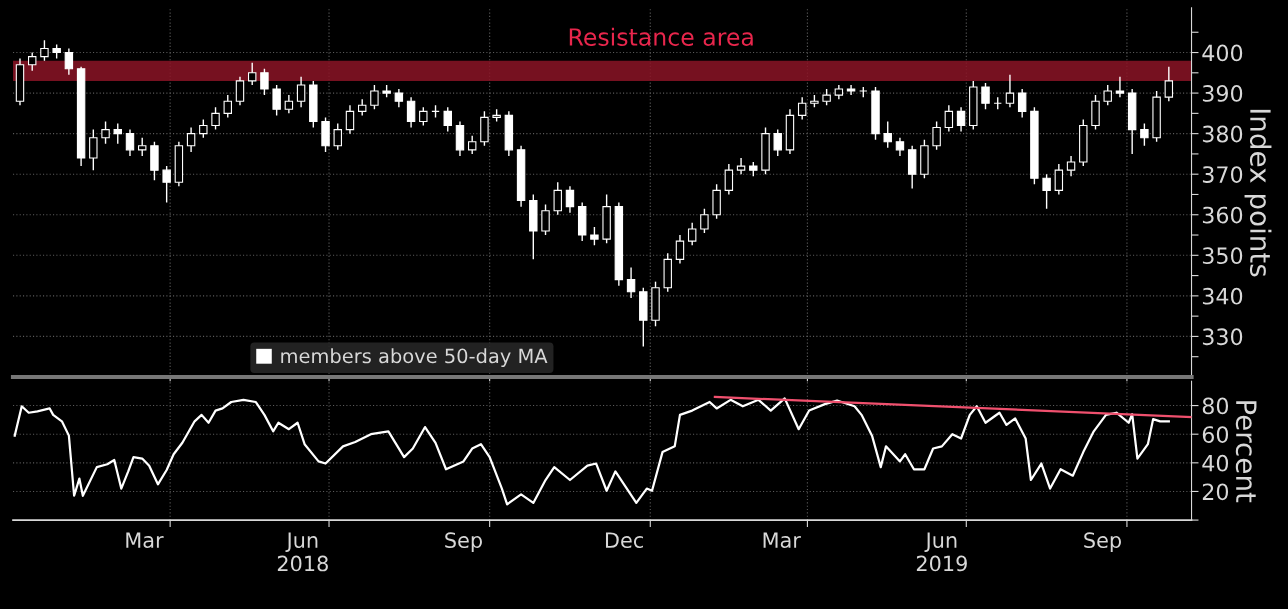 The image size is (1288, 609). Describe the element at coordinates (624, 540) in the screenshot. I see `x-tick-label: Dec` at that location.